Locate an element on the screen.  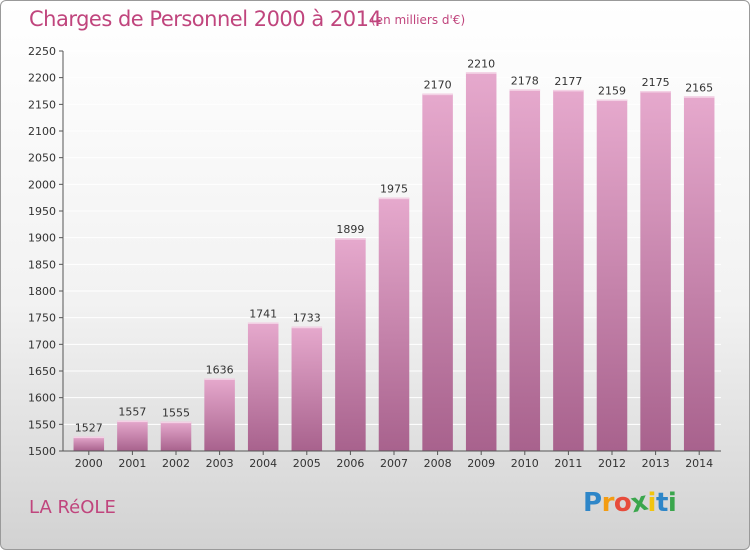
x-tick-label: 2014 is located at coordinates (699, 463).